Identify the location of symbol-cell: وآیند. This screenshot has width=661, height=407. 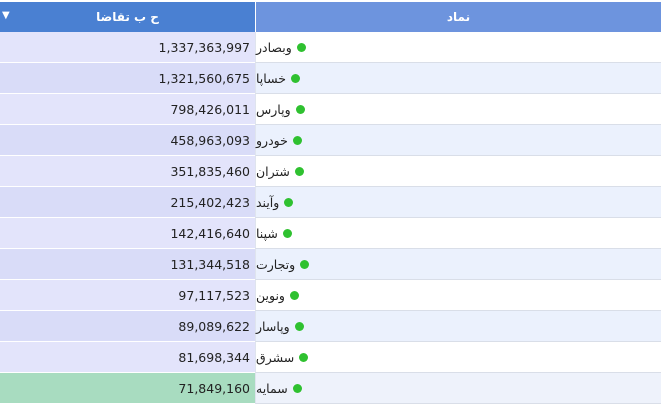
(458, 202).